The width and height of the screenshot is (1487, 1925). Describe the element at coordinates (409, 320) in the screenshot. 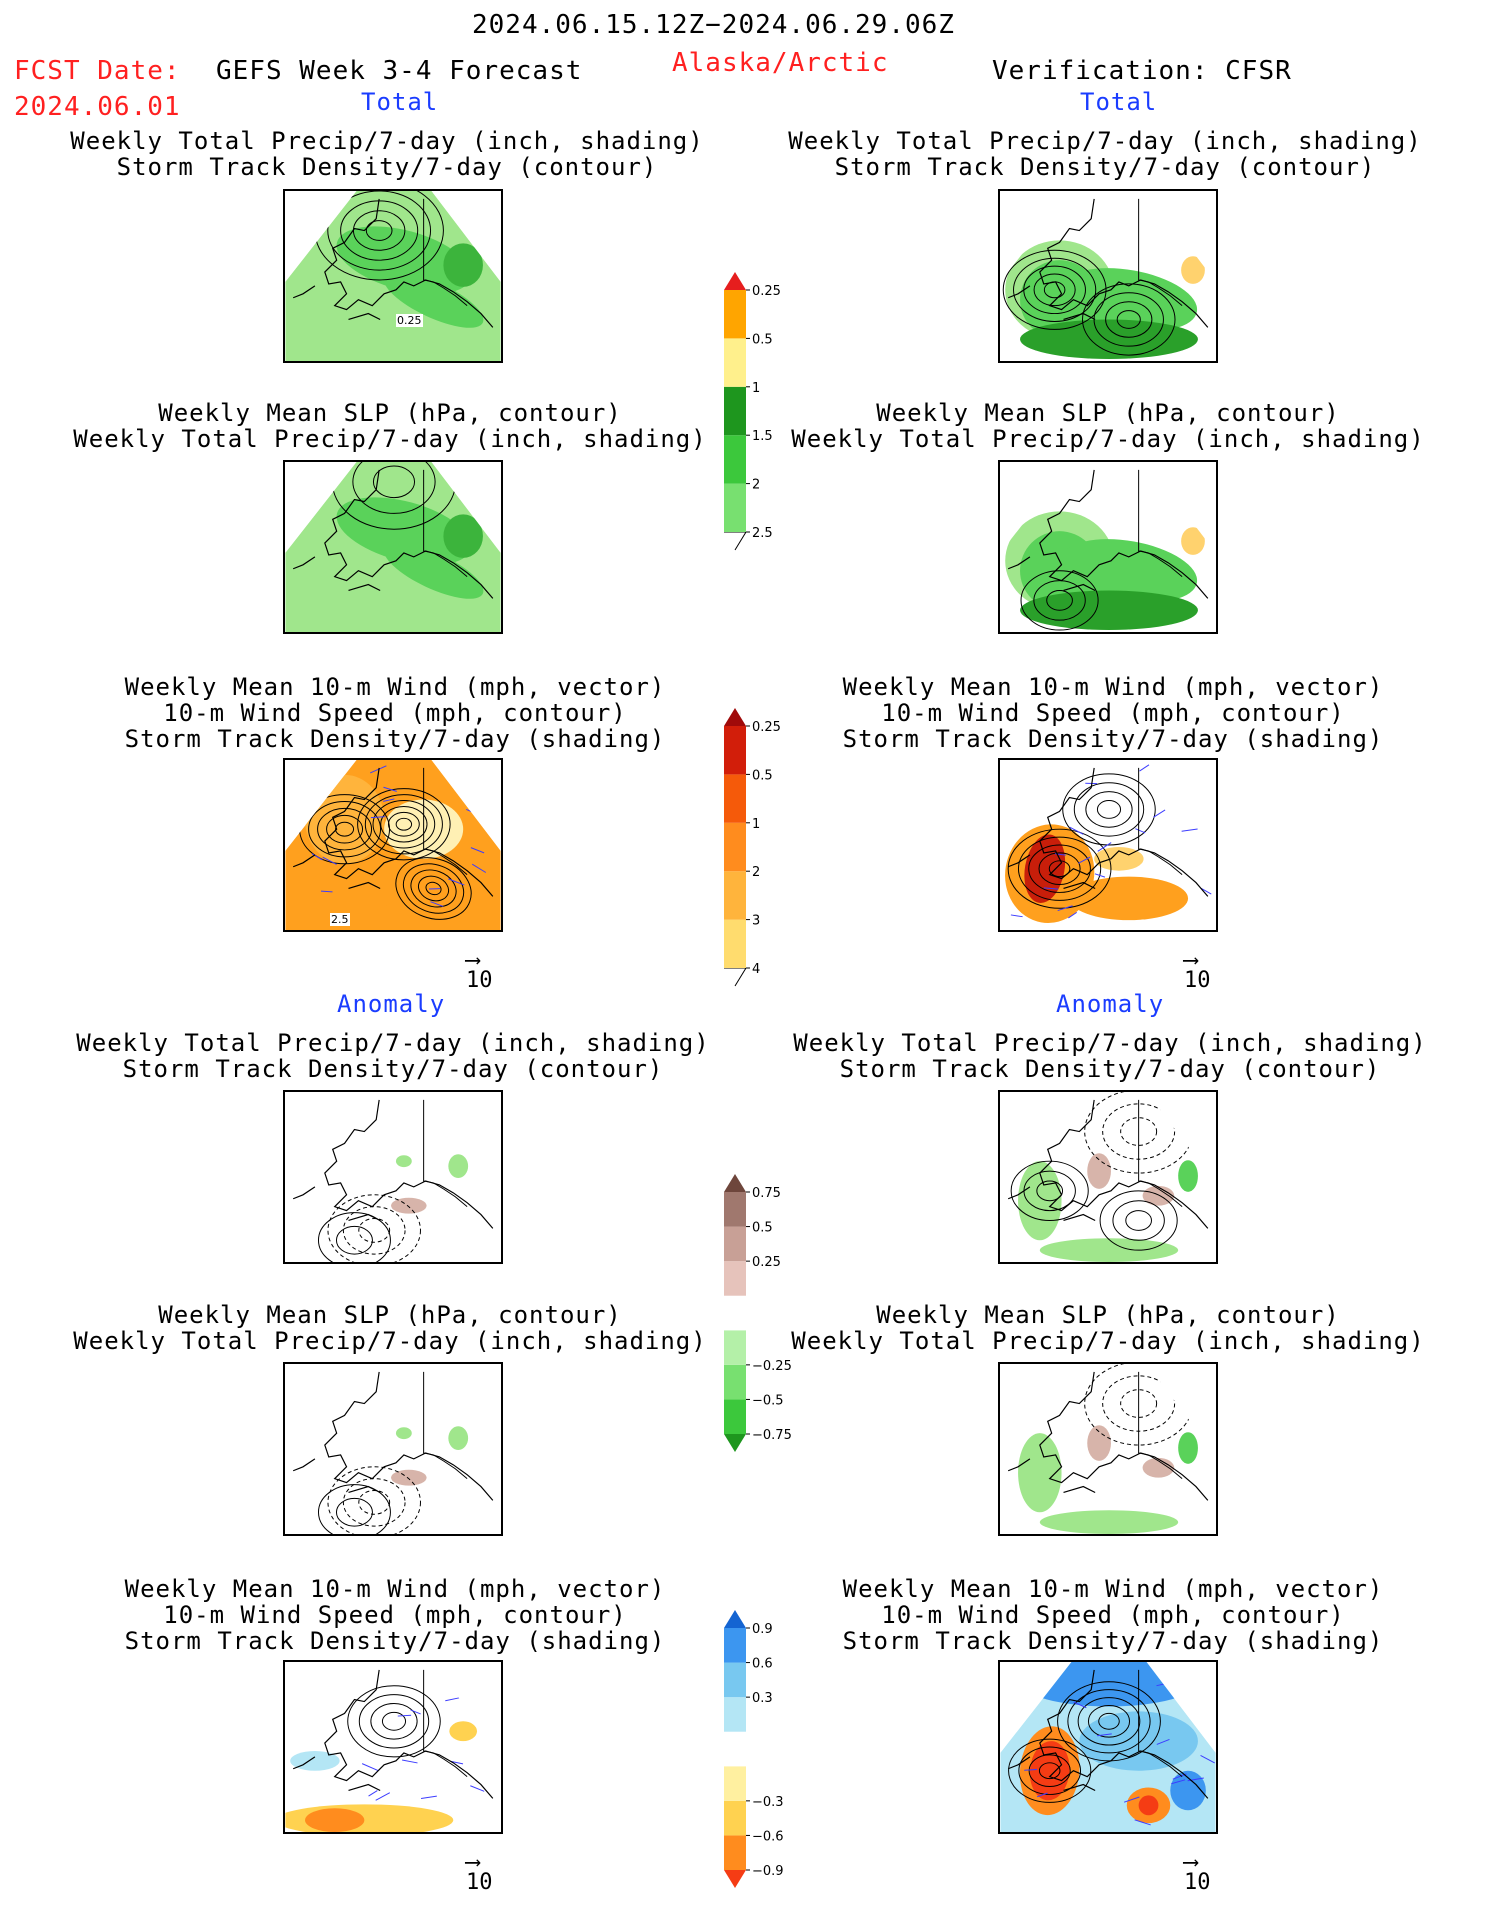

I see `contour-label-precip: 0.25` at that location.